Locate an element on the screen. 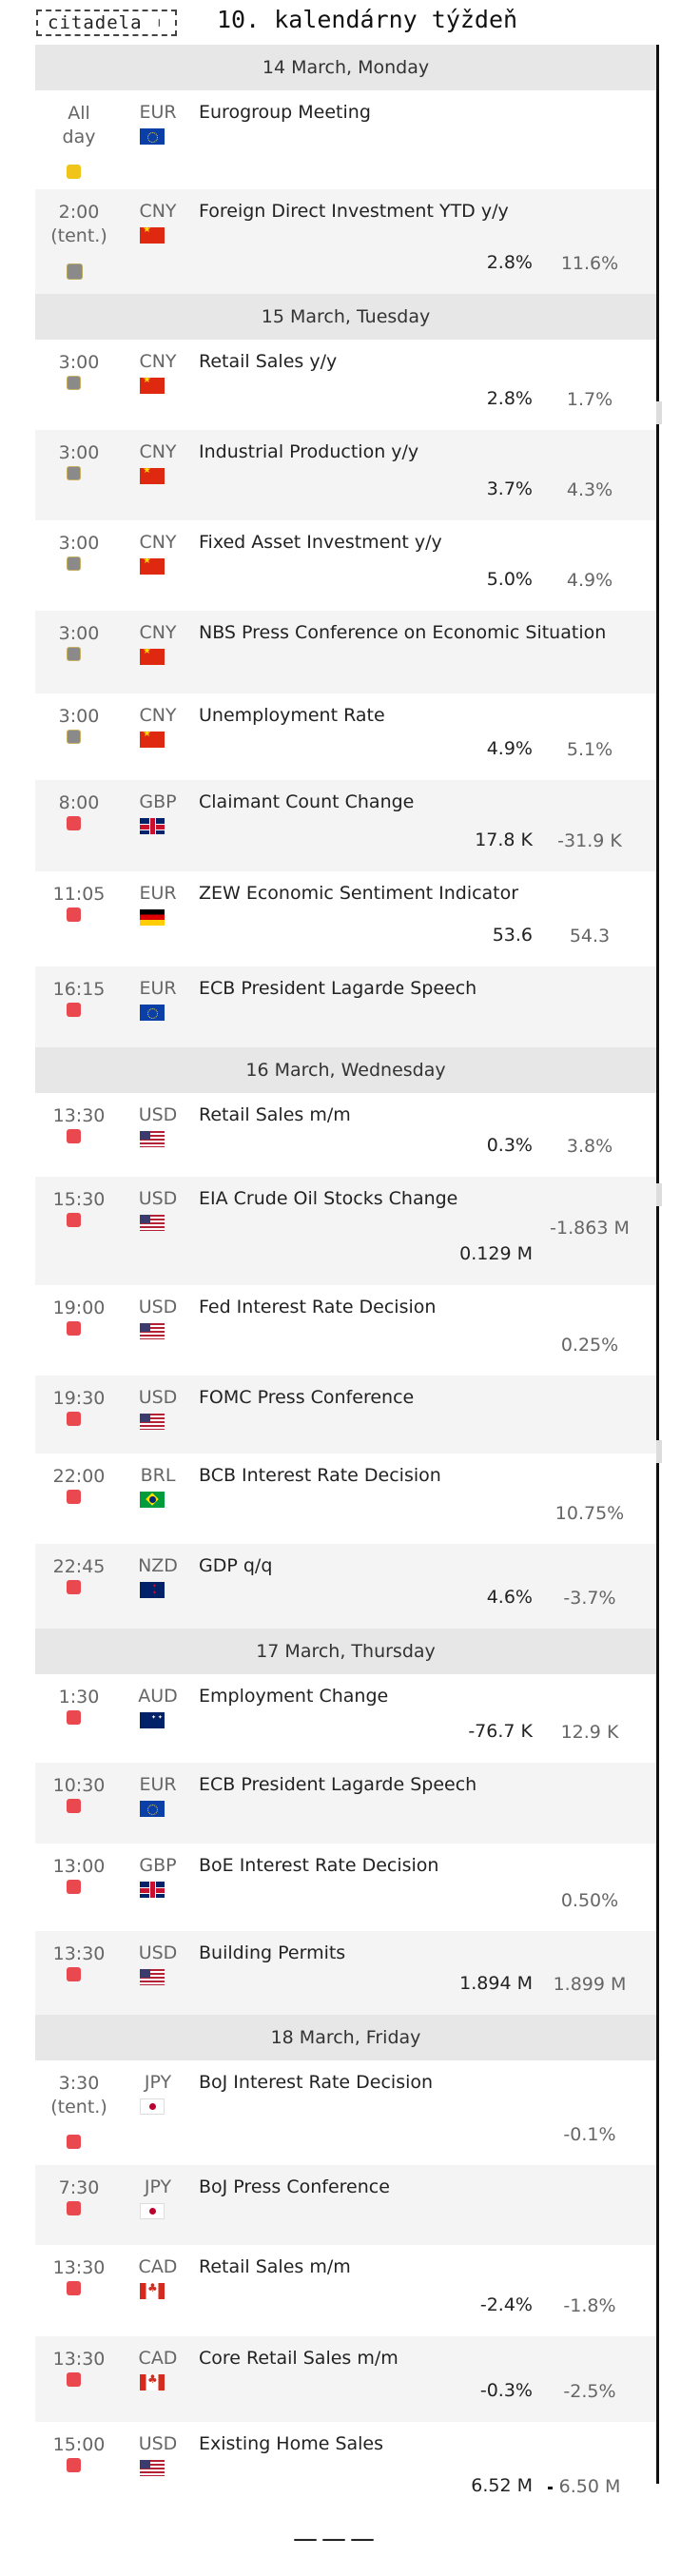 The height and width of the screenshot is (2576, 700). event-actual: 6.52 M is located at coordinates (502, 2485).